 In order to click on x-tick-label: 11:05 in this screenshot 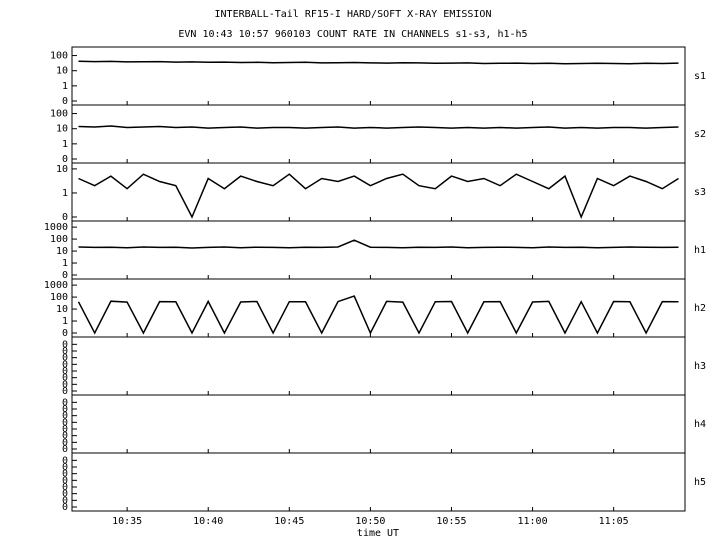, I will do `click(614, 521)`.